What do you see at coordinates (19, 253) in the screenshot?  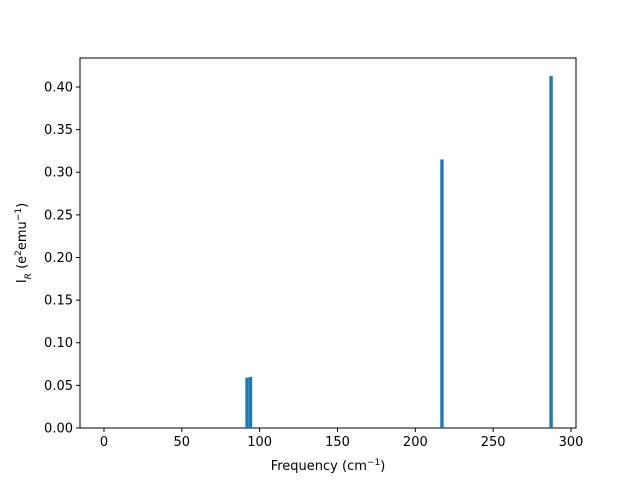 I see `y-label-part: 2` at bounding box center [19, 253].